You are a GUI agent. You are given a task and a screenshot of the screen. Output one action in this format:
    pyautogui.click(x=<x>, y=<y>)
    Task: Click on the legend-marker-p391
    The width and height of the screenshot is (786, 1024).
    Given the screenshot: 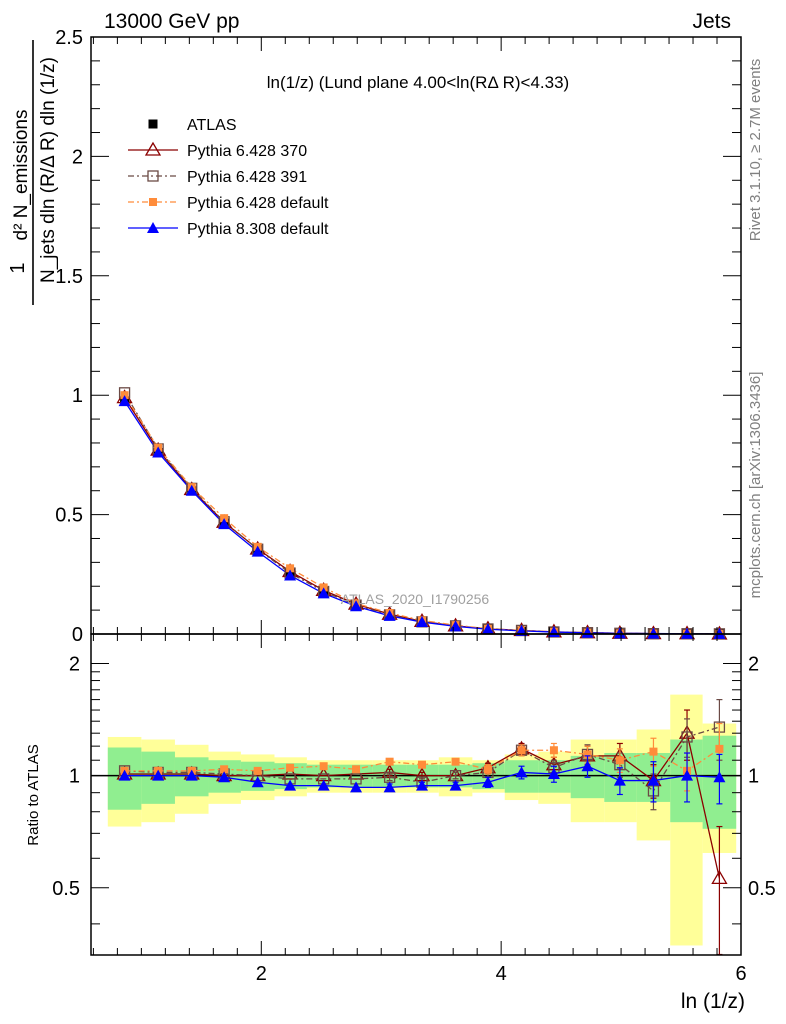 What is the action you would take?
    pyautogui.click(x=153, y=176)
    